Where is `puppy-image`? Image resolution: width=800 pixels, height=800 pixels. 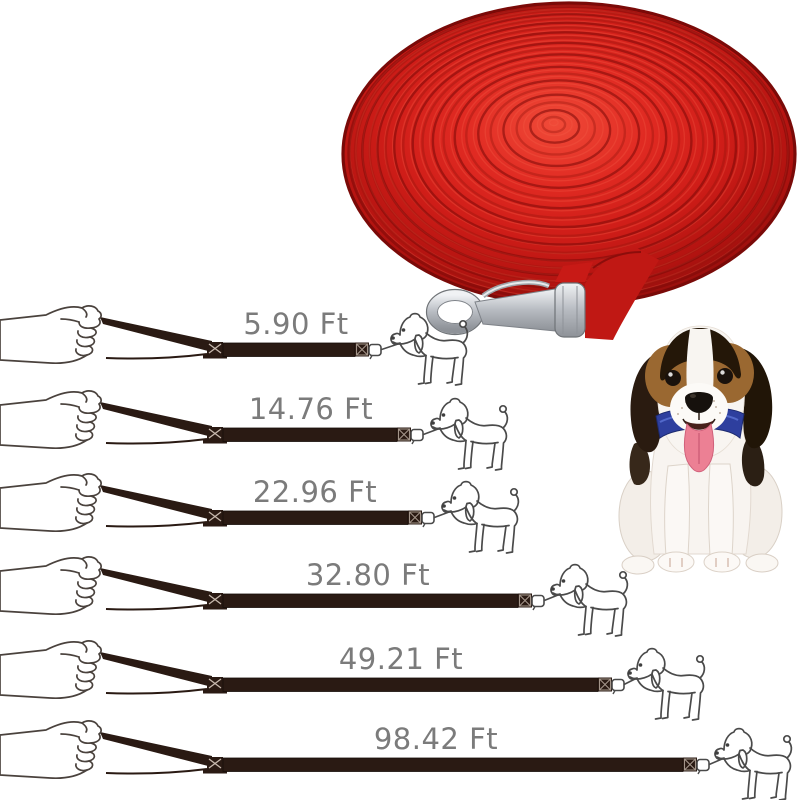 puppy-image is located at coordinates (700, 450).